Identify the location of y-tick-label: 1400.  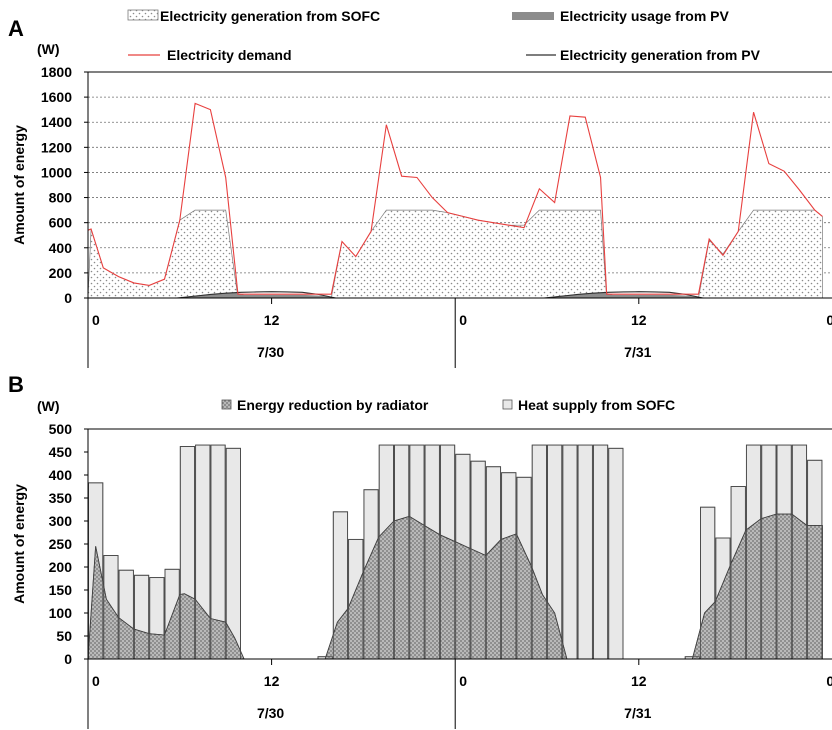
(56, 122).